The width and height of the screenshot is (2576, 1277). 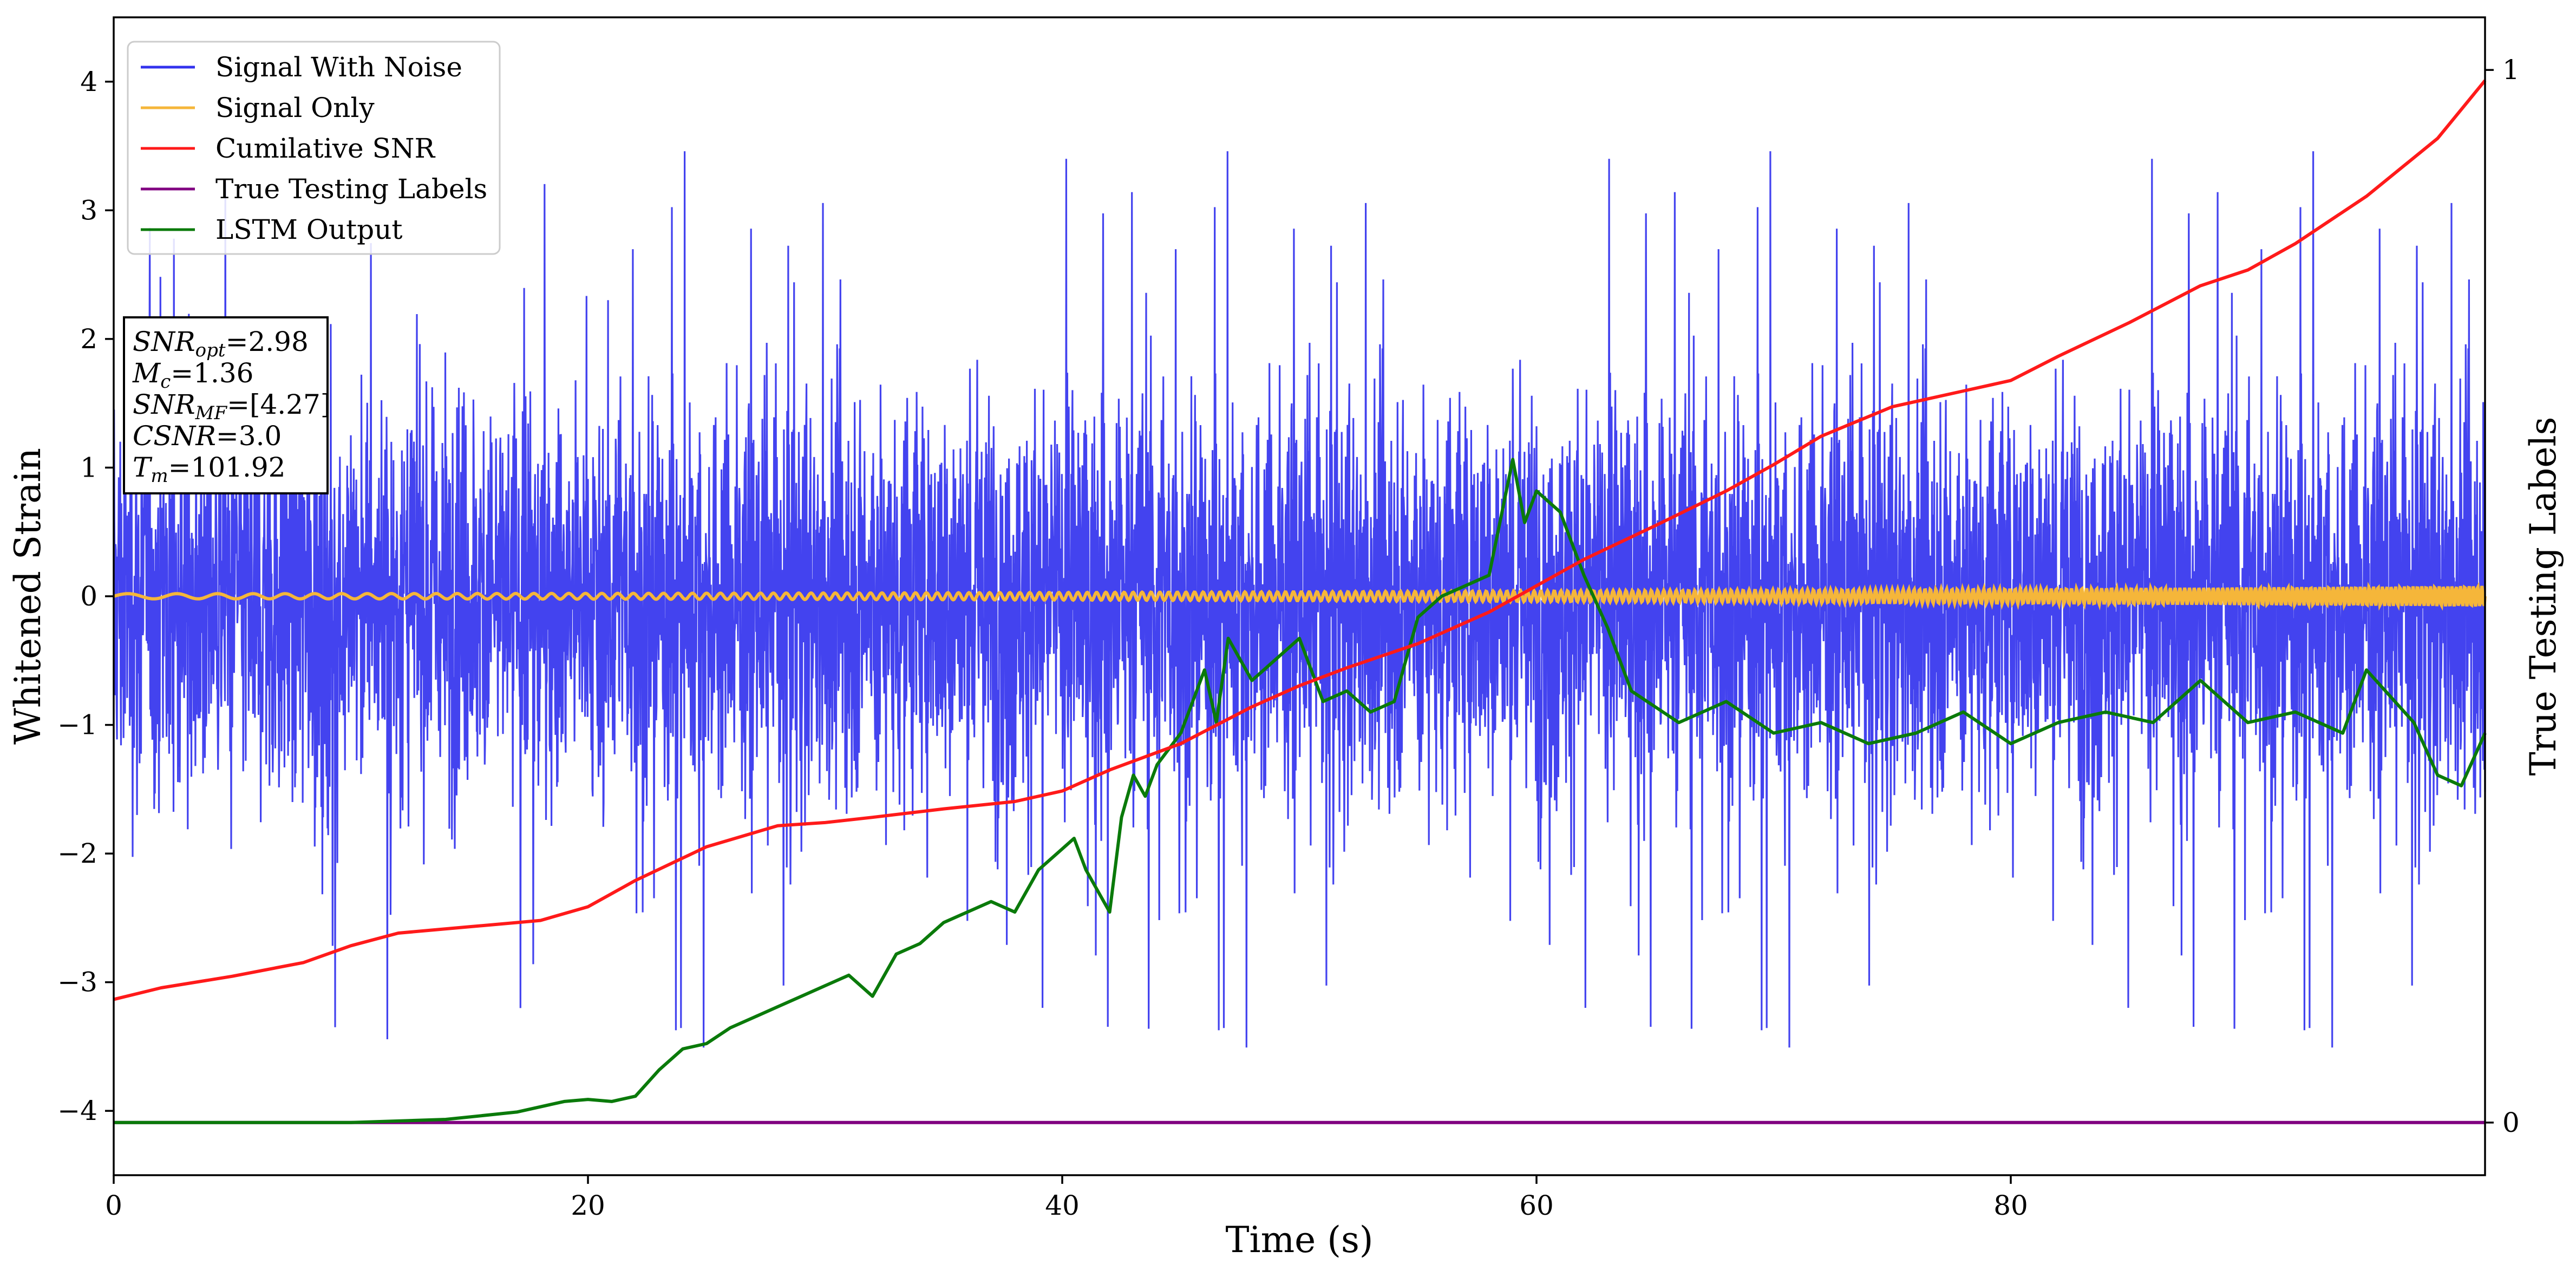 I want to click on annotation-line: CSNR=3.0, so click(x=207, y=436).